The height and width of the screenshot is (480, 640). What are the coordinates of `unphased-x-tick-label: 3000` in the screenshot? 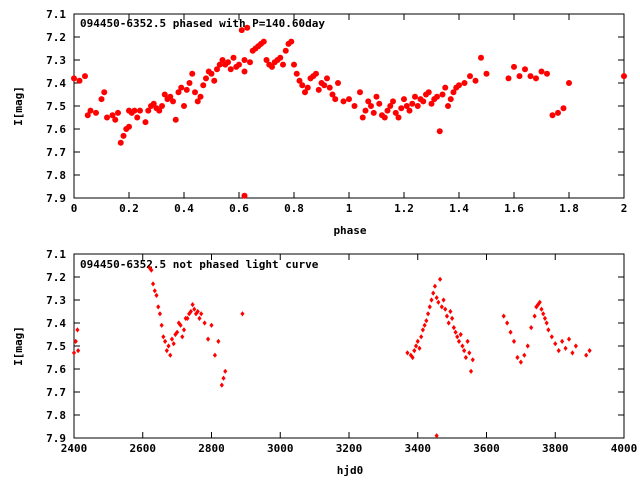 It's located at (280, 448).